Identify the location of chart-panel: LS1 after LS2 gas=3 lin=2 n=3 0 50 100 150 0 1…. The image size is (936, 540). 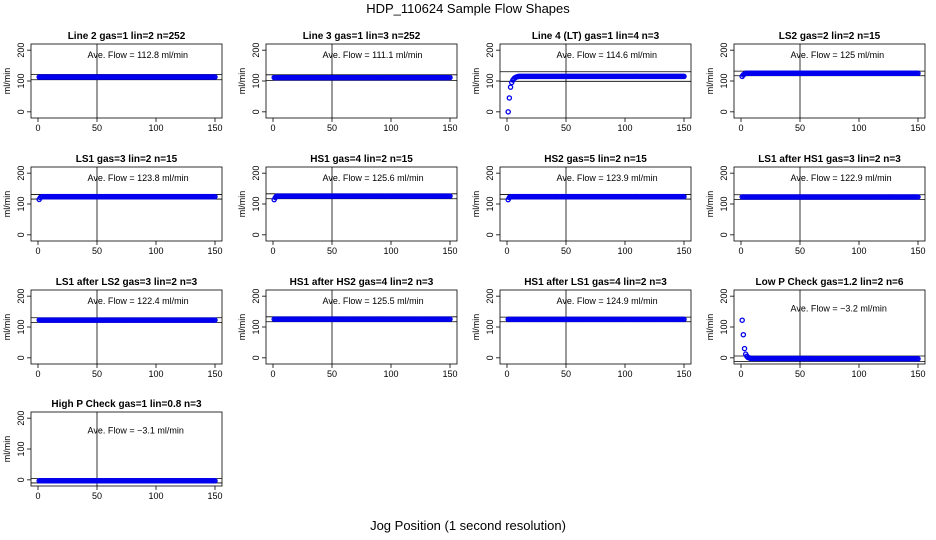
(112, 328).